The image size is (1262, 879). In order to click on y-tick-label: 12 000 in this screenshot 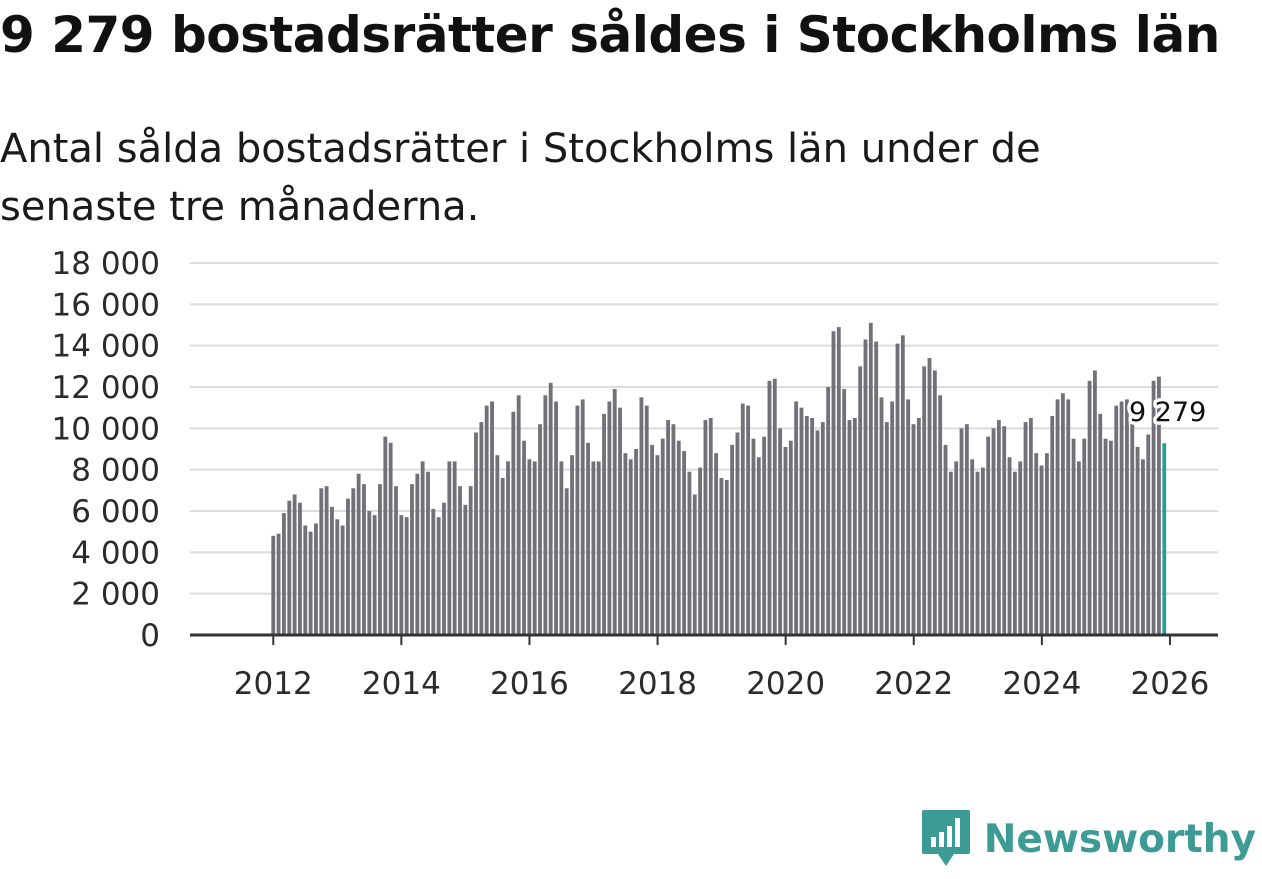, I will do `click(106, 388)`.